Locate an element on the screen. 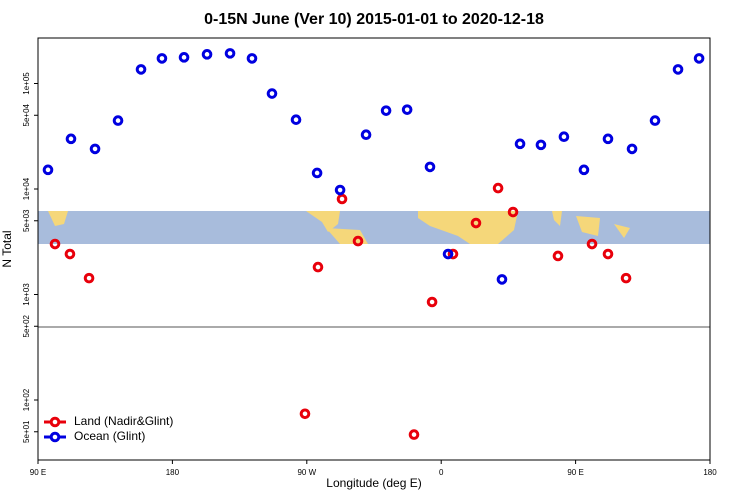 The width and height of the screenshot is (750, 500). legend-label: Land (Nadir&Glint) is located at coordinates (123, 421).